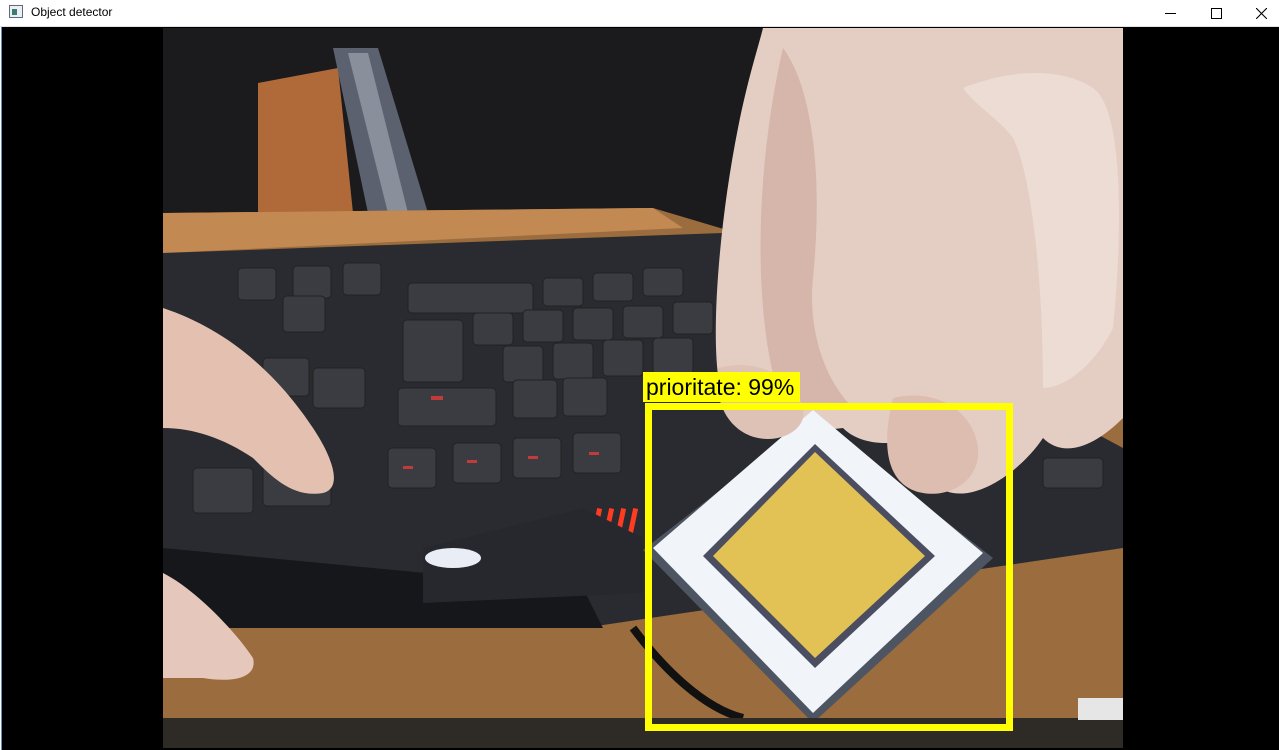  I want to click on window-title: Object detector, so click(72, 12).